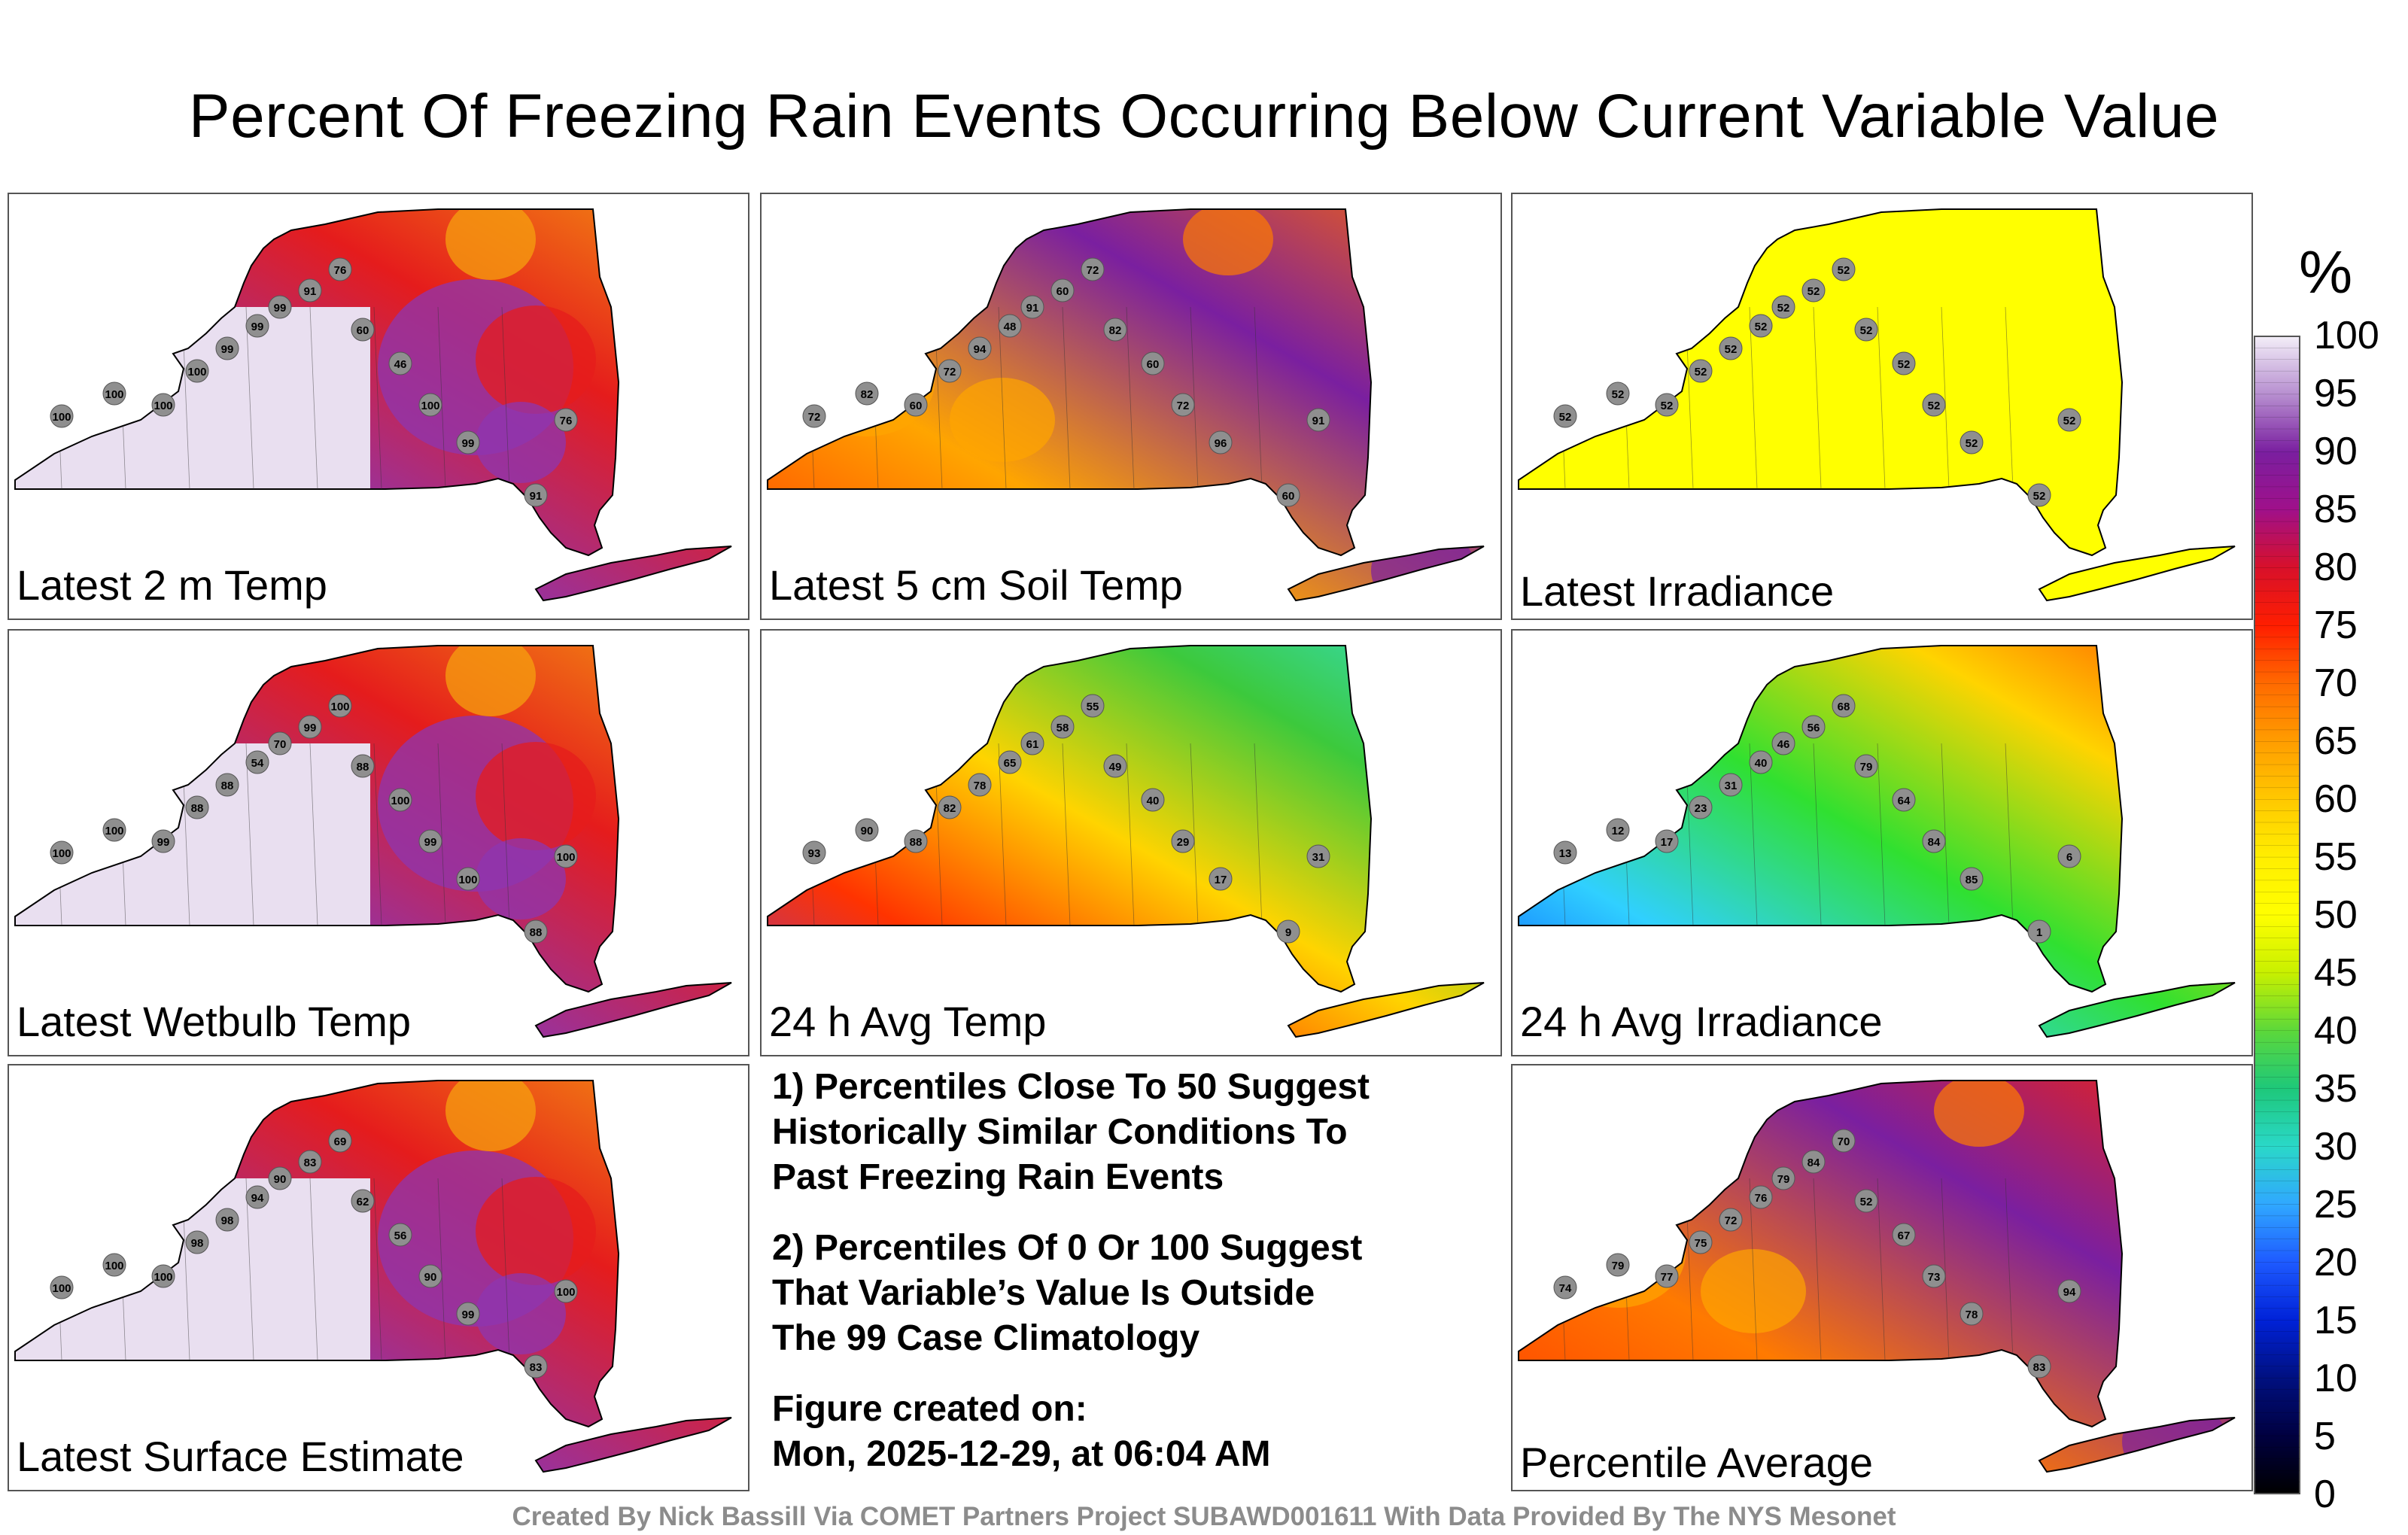 This screenshot has height=1535, width=2408. What do you see at coordinates (867, 394) in the screenshot?
I see `station-value: 82` at bounding box center [867, 394].